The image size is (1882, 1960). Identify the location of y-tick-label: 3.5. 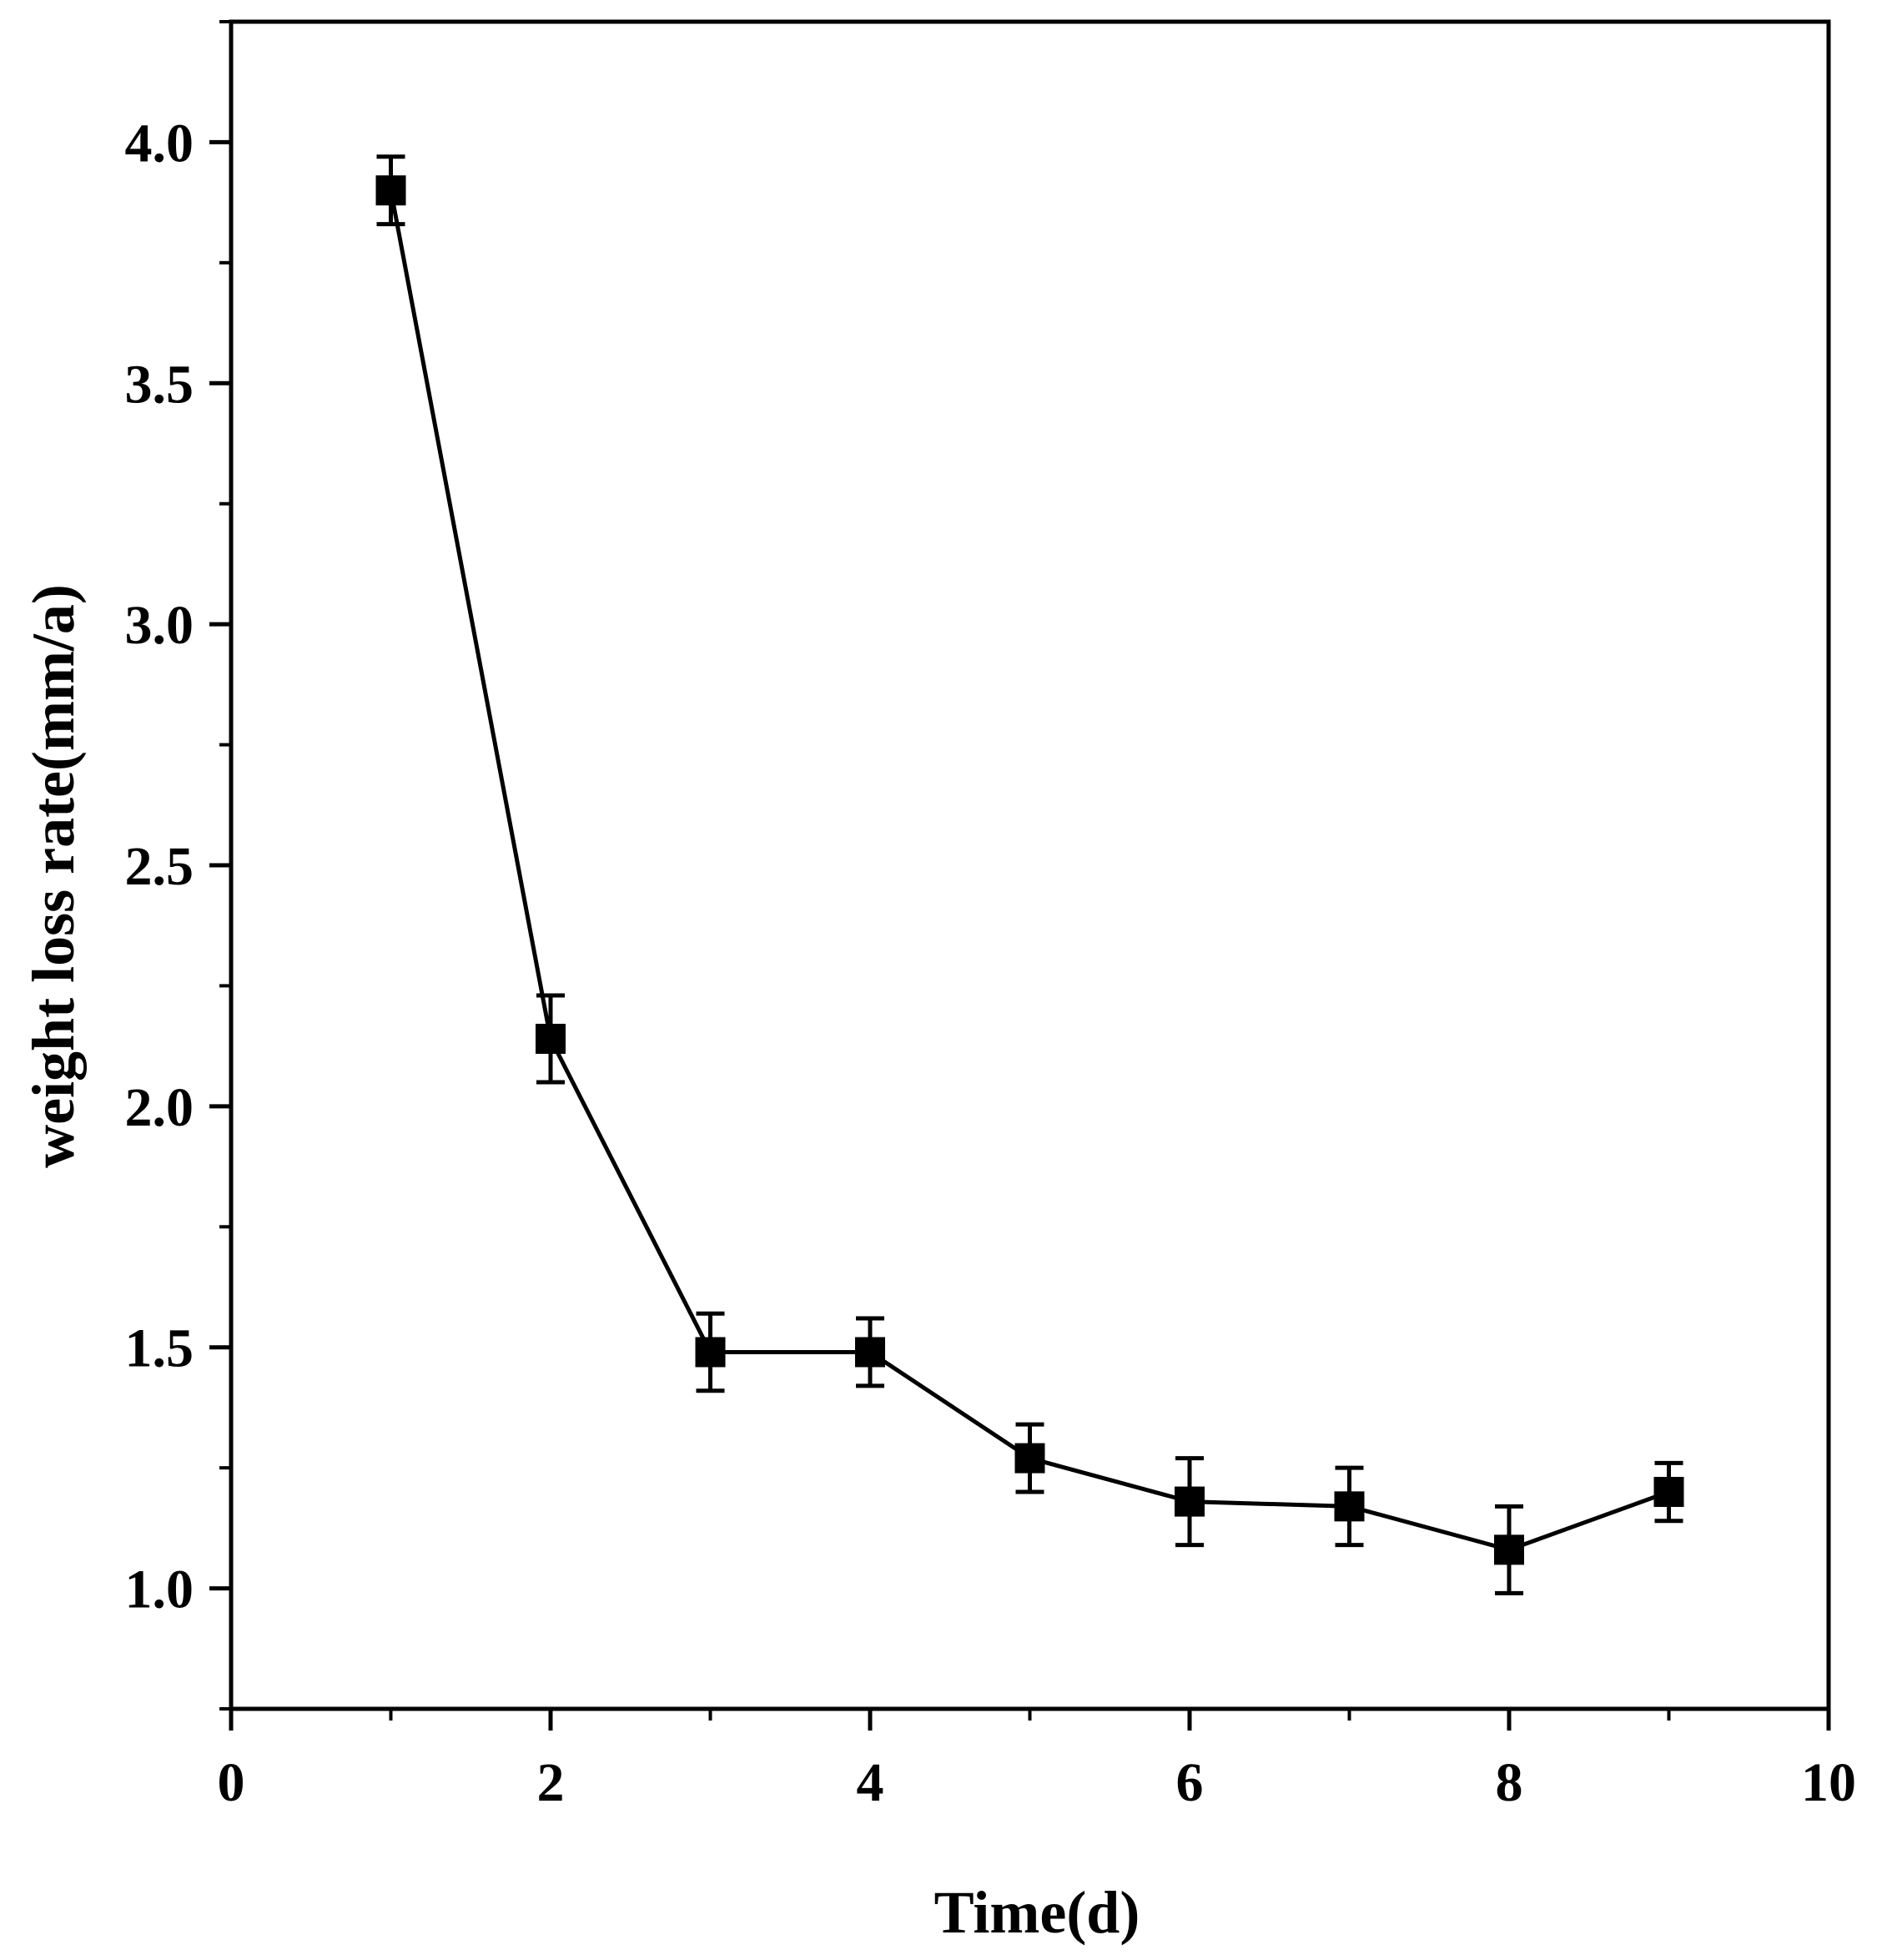
(159, 384).